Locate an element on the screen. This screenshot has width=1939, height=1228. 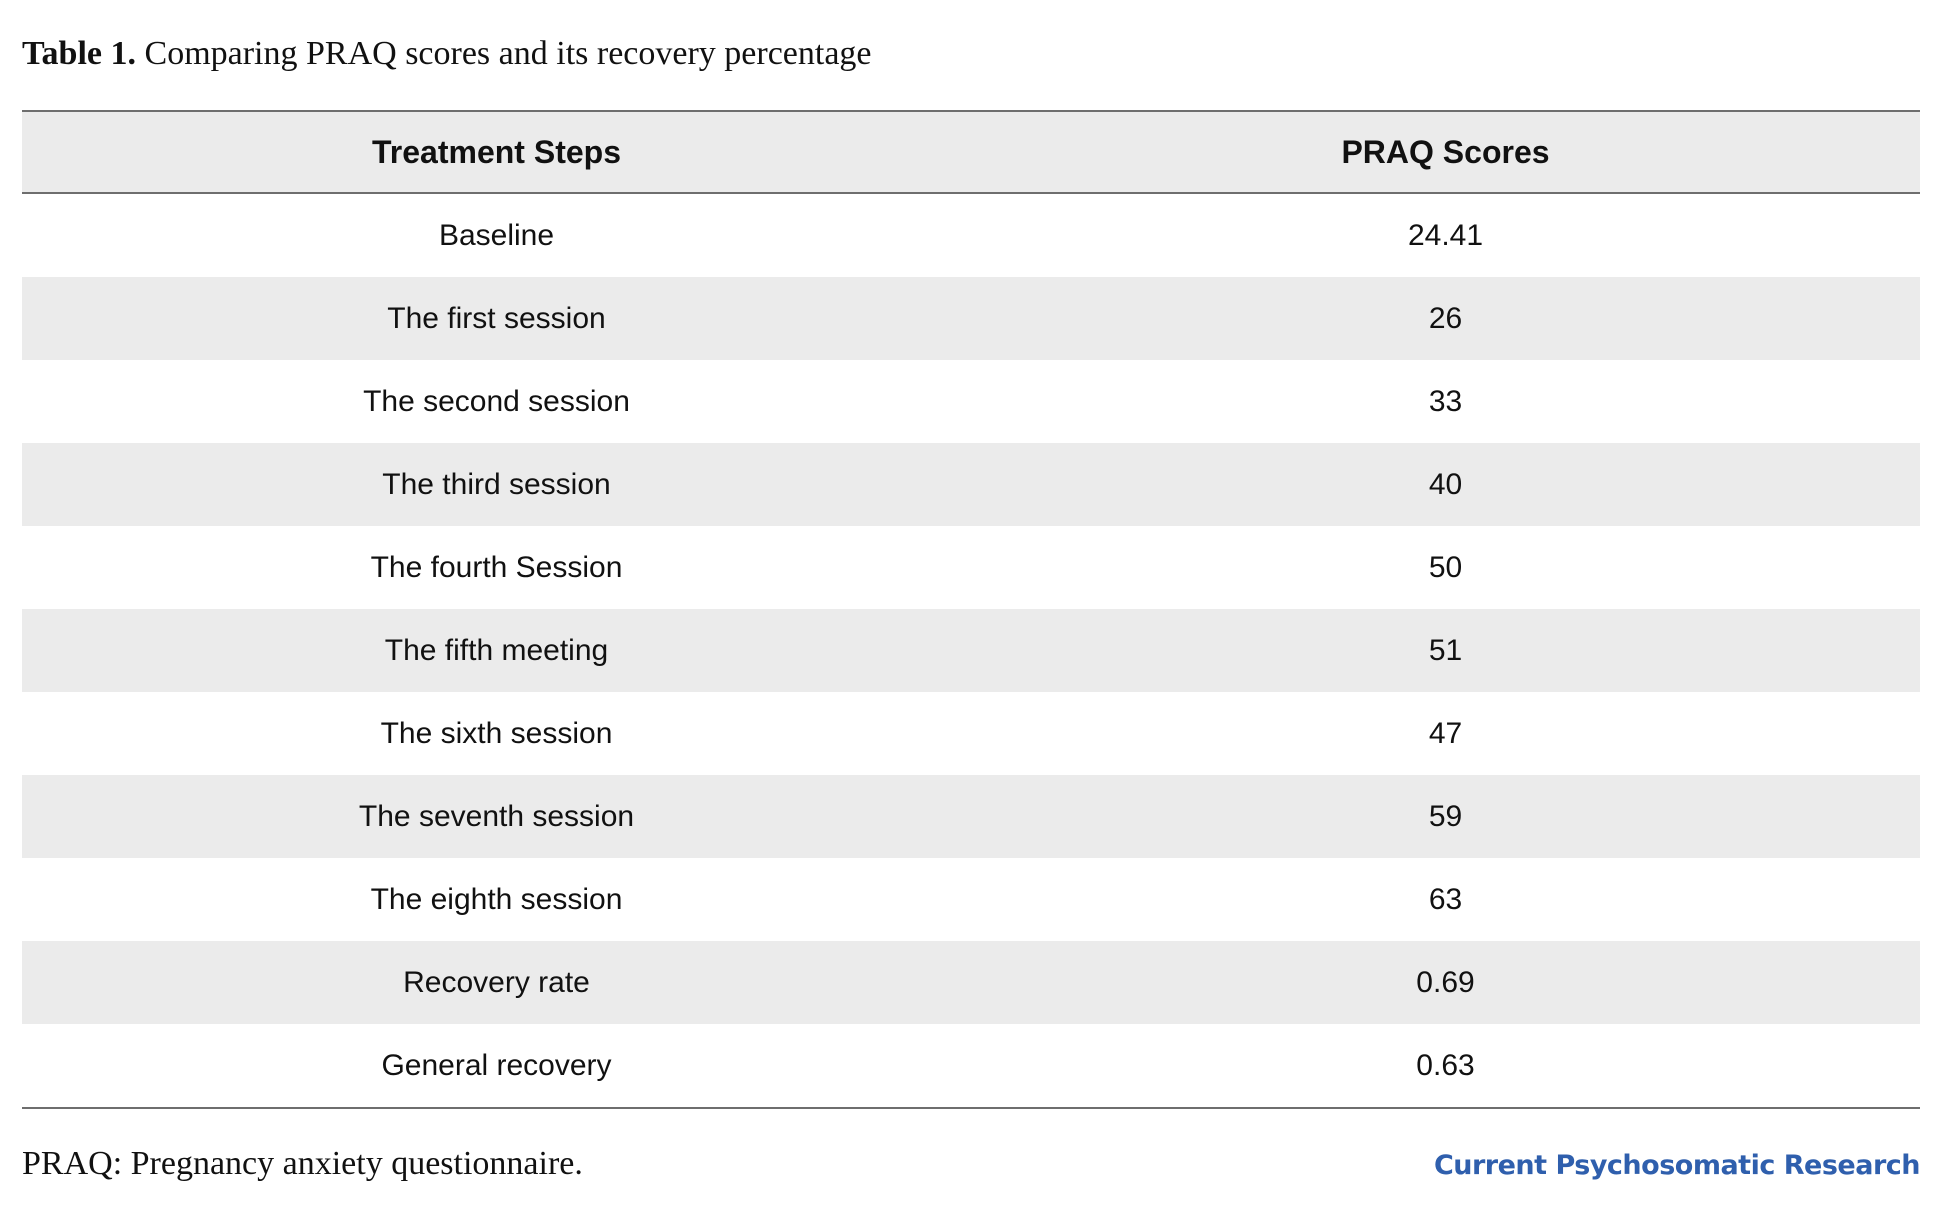
praq-score-cell: 26 is located at coordinates (1445, 318).